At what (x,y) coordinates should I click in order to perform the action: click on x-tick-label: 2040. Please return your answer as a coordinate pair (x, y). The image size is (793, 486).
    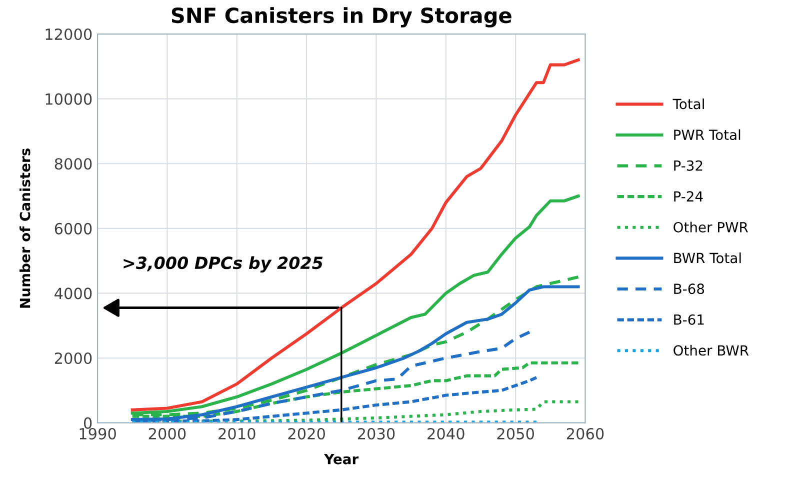
    Looking at the image, I should click on (446, 434).